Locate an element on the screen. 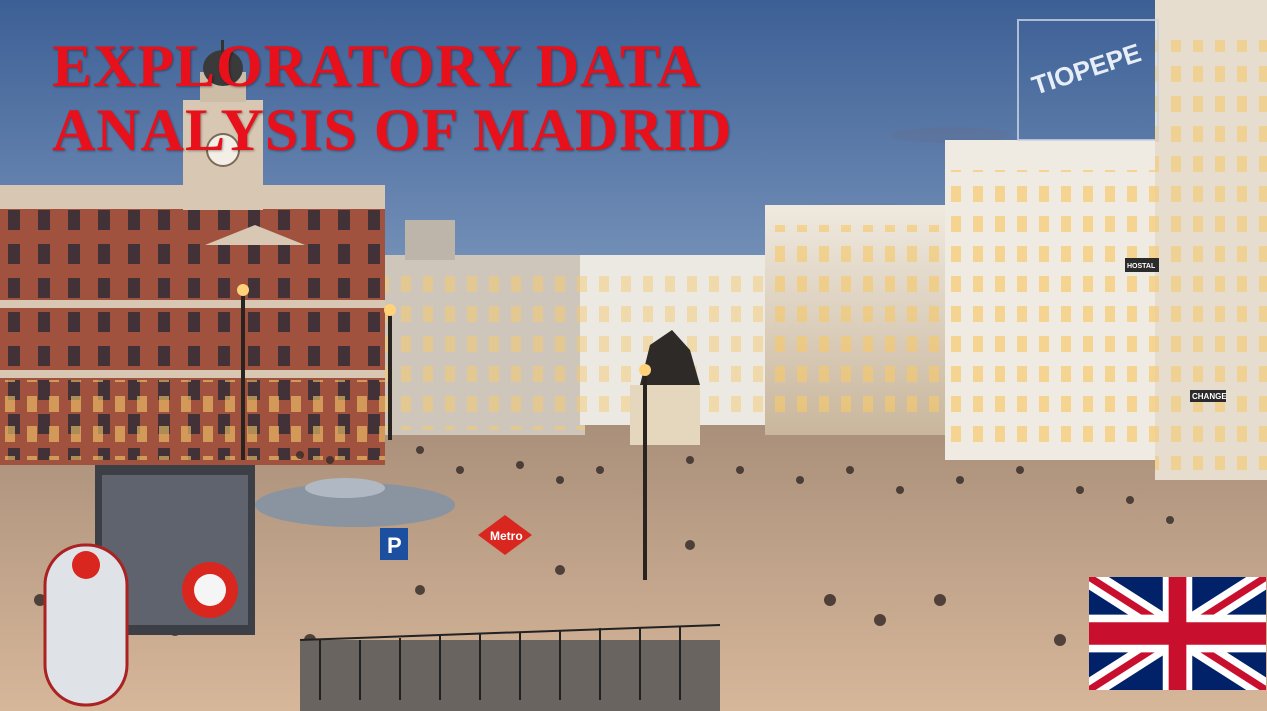 The width and height of the screenshot is (1267, 711). svg-text: P is located at coordinates (394, 545).